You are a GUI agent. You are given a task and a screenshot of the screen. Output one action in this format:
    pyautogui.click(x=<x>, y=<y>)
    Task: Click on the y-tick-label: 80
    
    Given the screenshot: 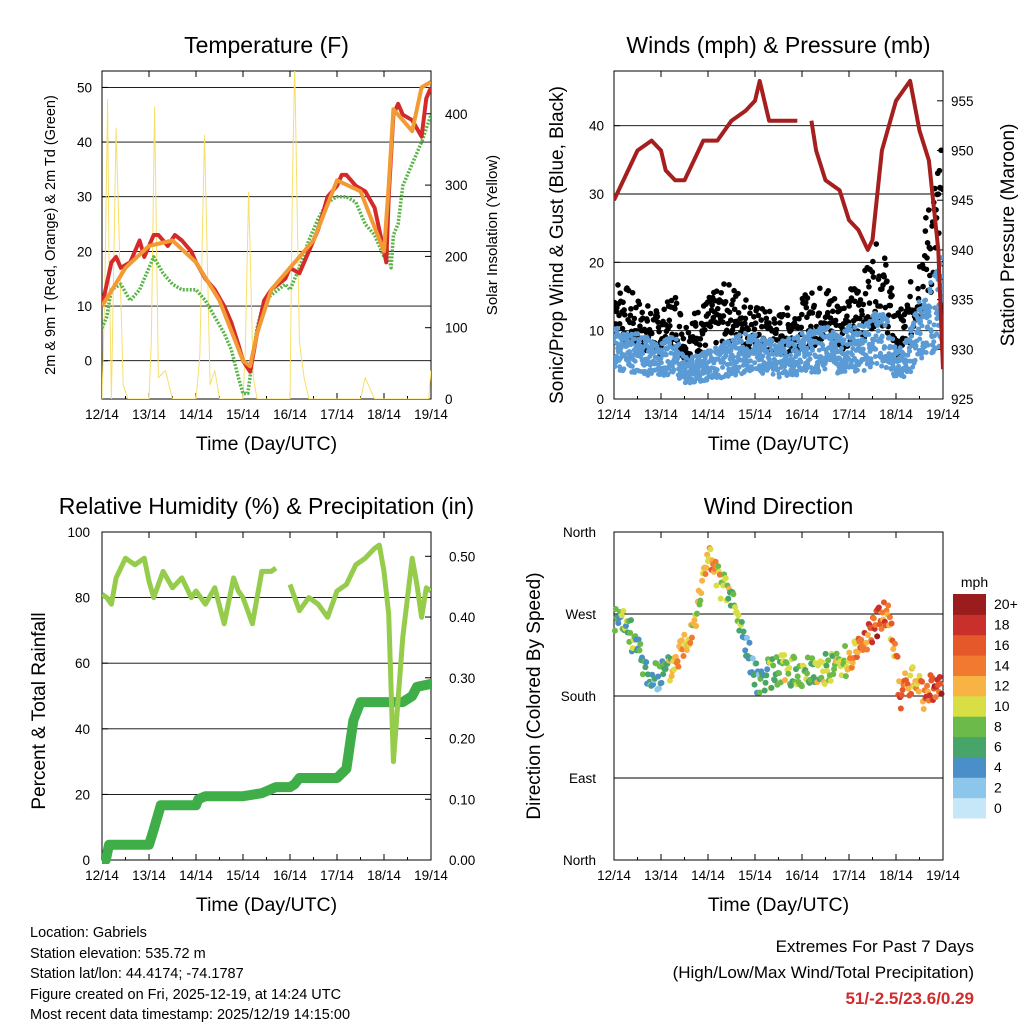 What is the action you would take?
    pyautogui.click(x=82, y=598)
    